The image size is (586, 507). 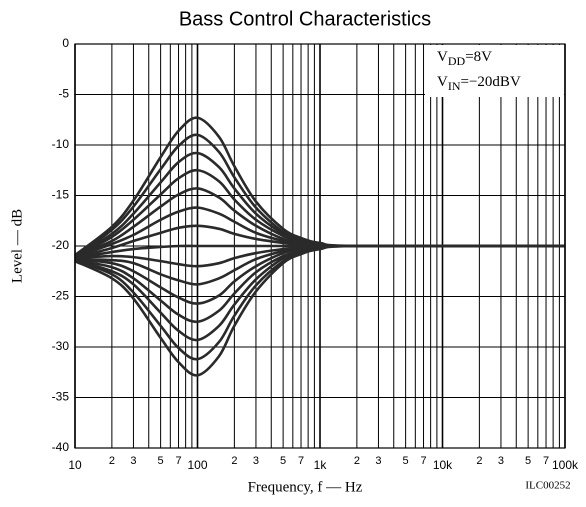 What do you see at coordinates (75, 465) in the screenshot?
I see `x-tick-label: 10` at bounding box center [75, 465].